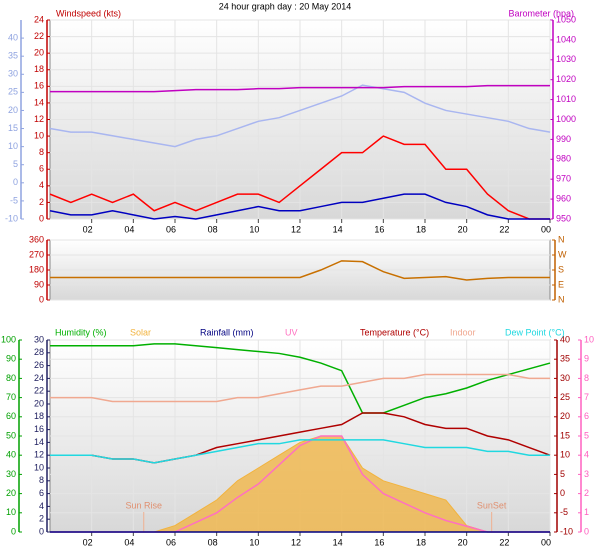 This screenshot has width=600, height=555. Describe the element at coordinates (563, 218) in the screenshot. I see `tick-label: 950` at that location.